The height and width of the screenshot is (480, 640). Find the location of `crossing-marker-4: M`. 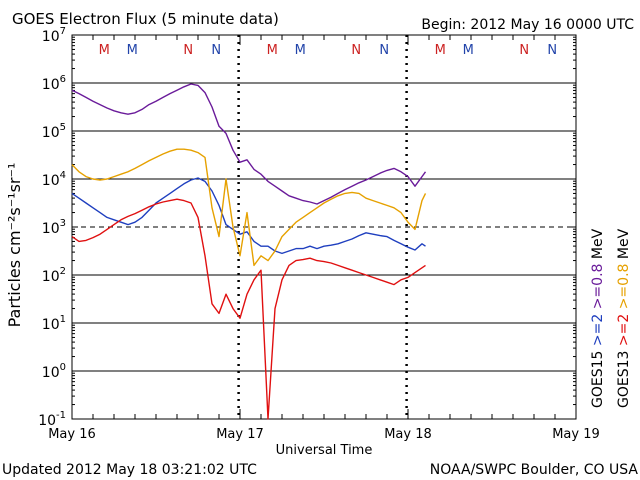

crossing-marker-4: M is located at coordinates (272, 50).